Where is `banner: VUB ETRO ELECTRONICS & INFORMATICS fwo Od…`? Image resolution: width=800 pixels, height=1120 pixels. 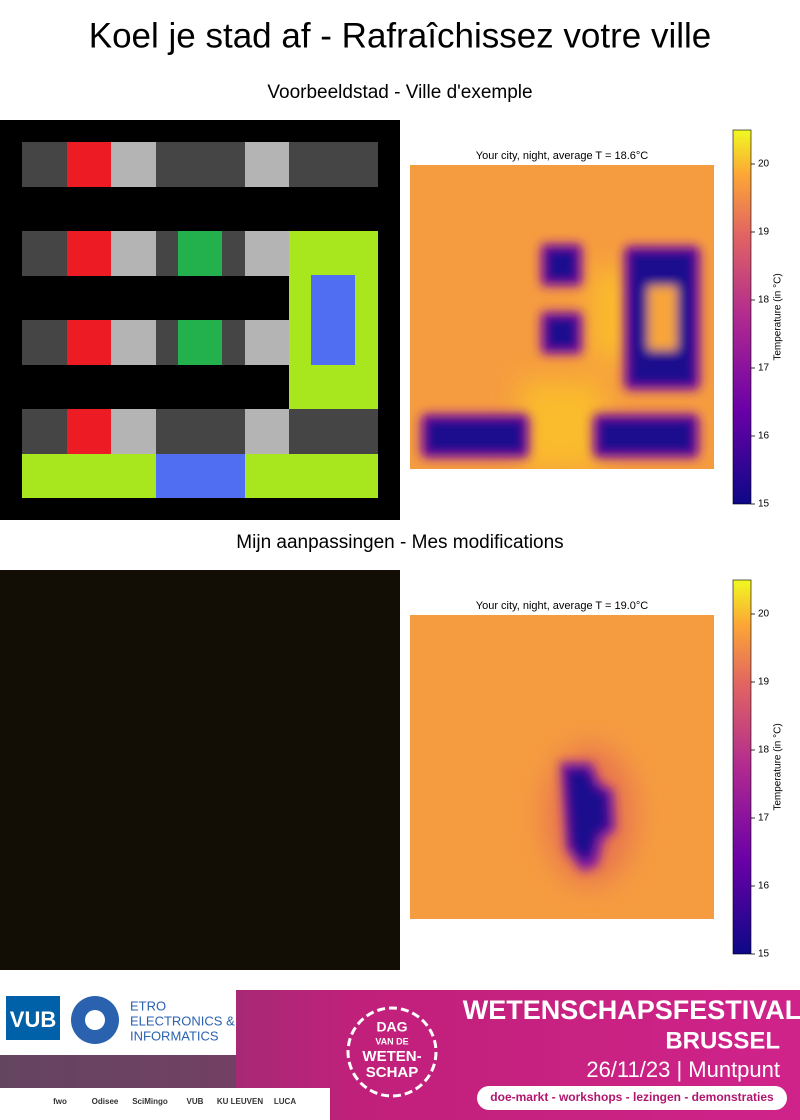
banner: VUB ETRO ELECTRONICS & INFORMATICS fwo Od… is located at coordinates (400, 1055).